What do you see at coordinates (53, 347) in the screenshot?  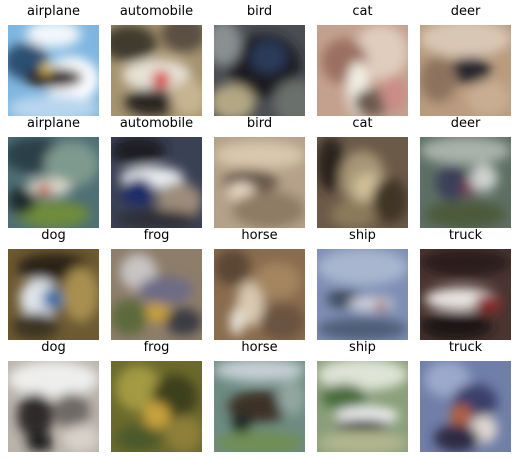 I see `image-caption: dog` at bounding box center [53, 347].